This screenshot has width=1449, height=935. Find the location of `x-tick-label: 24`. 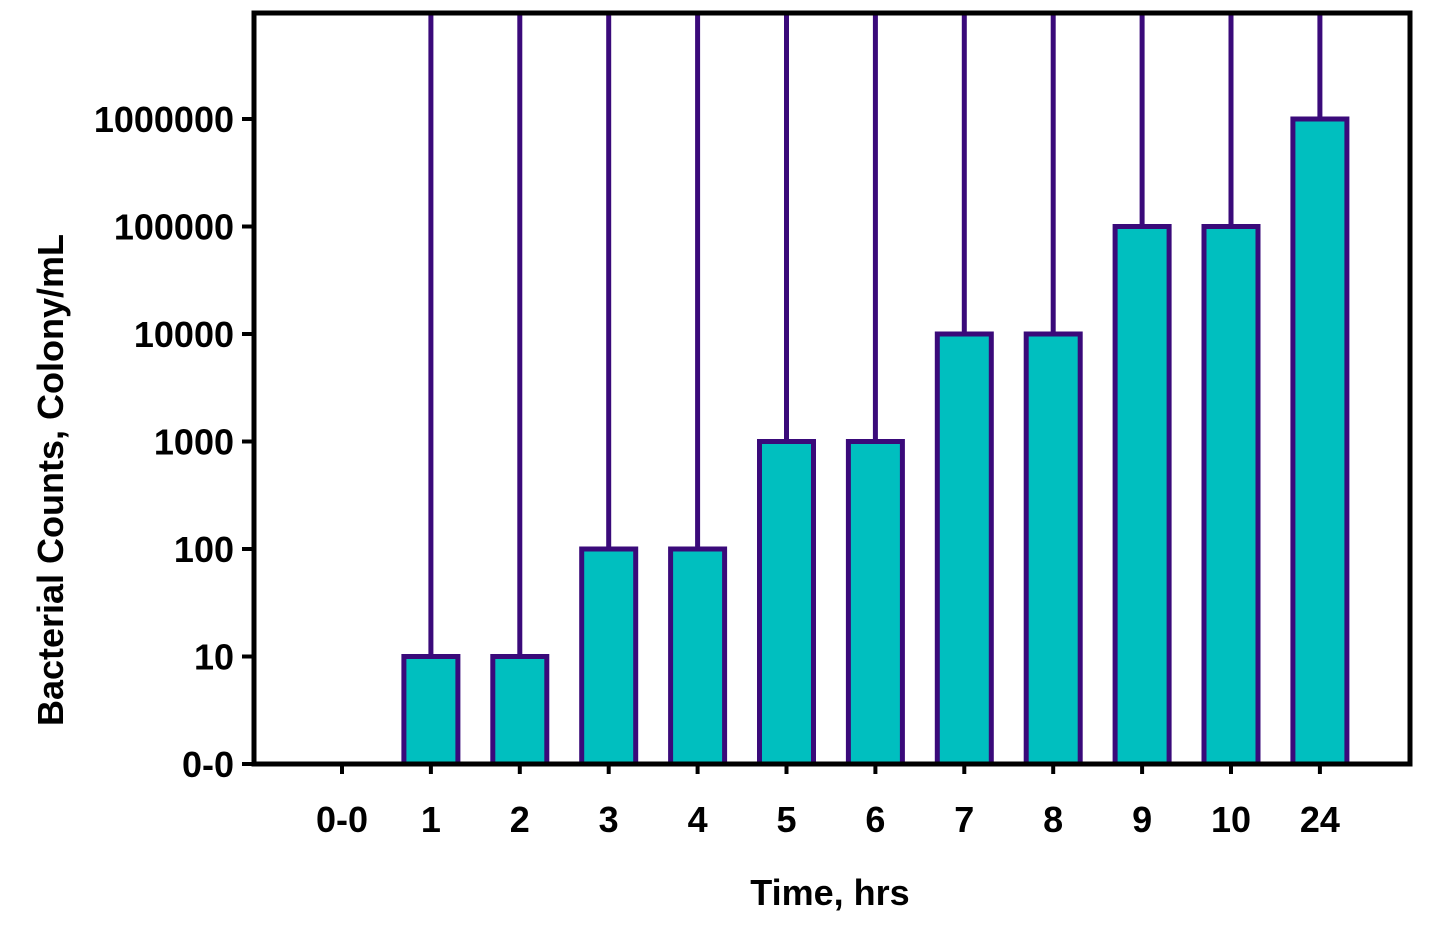

x-tick-label: 24 is located at coordinates (1320, 819).